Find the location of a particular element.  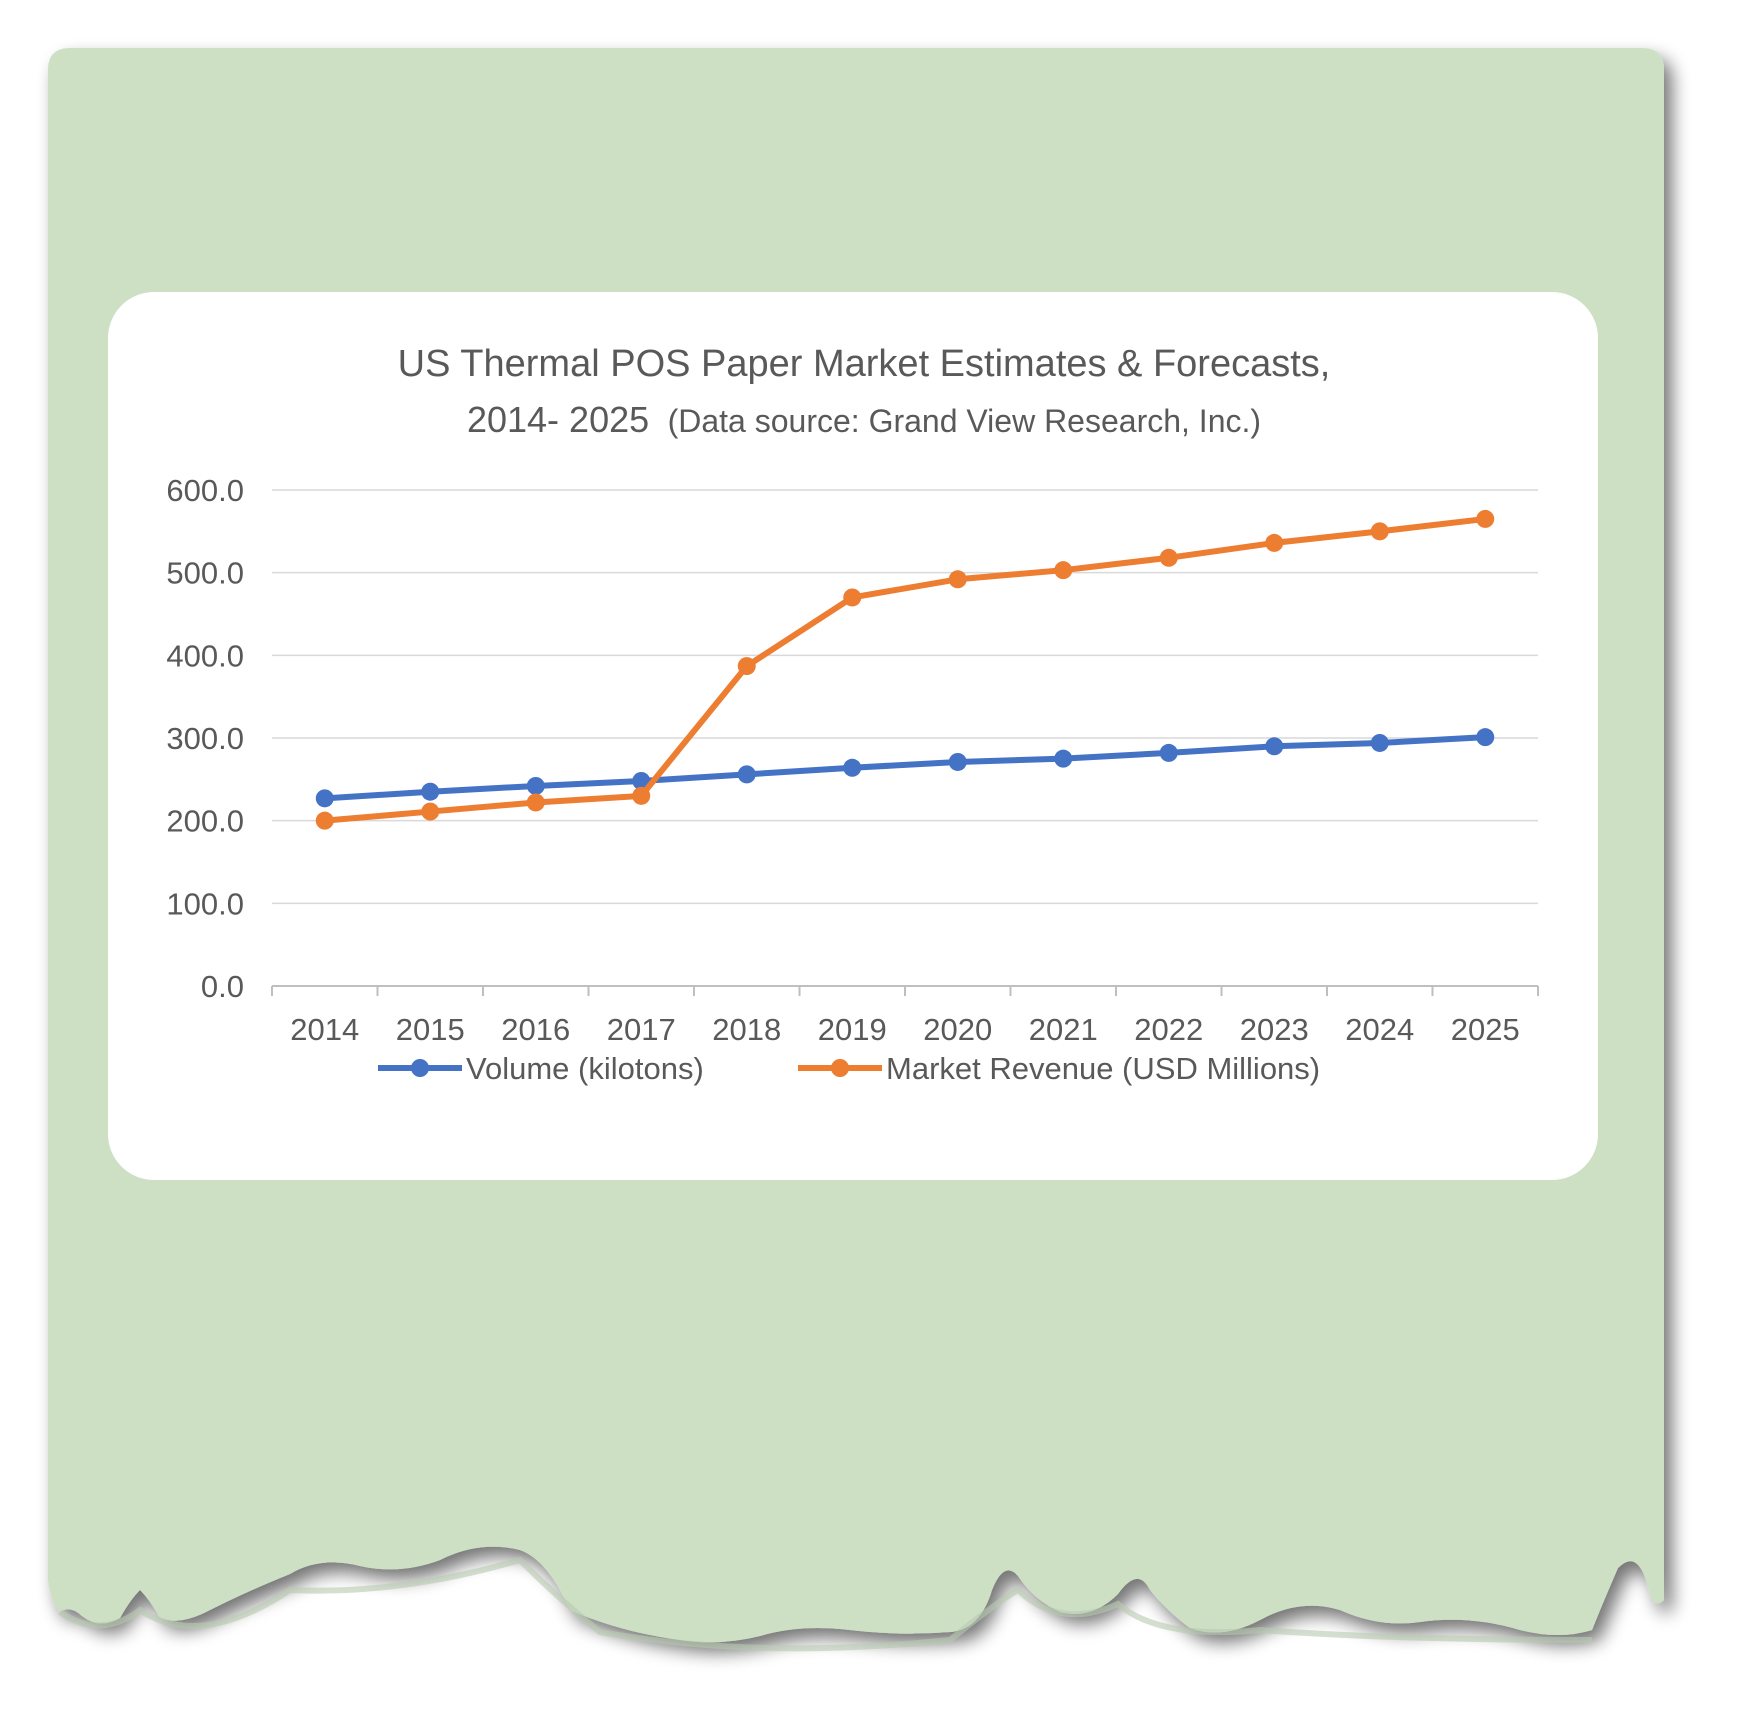

y-tick-label: 600.0 is located at coordinates (205, 490).